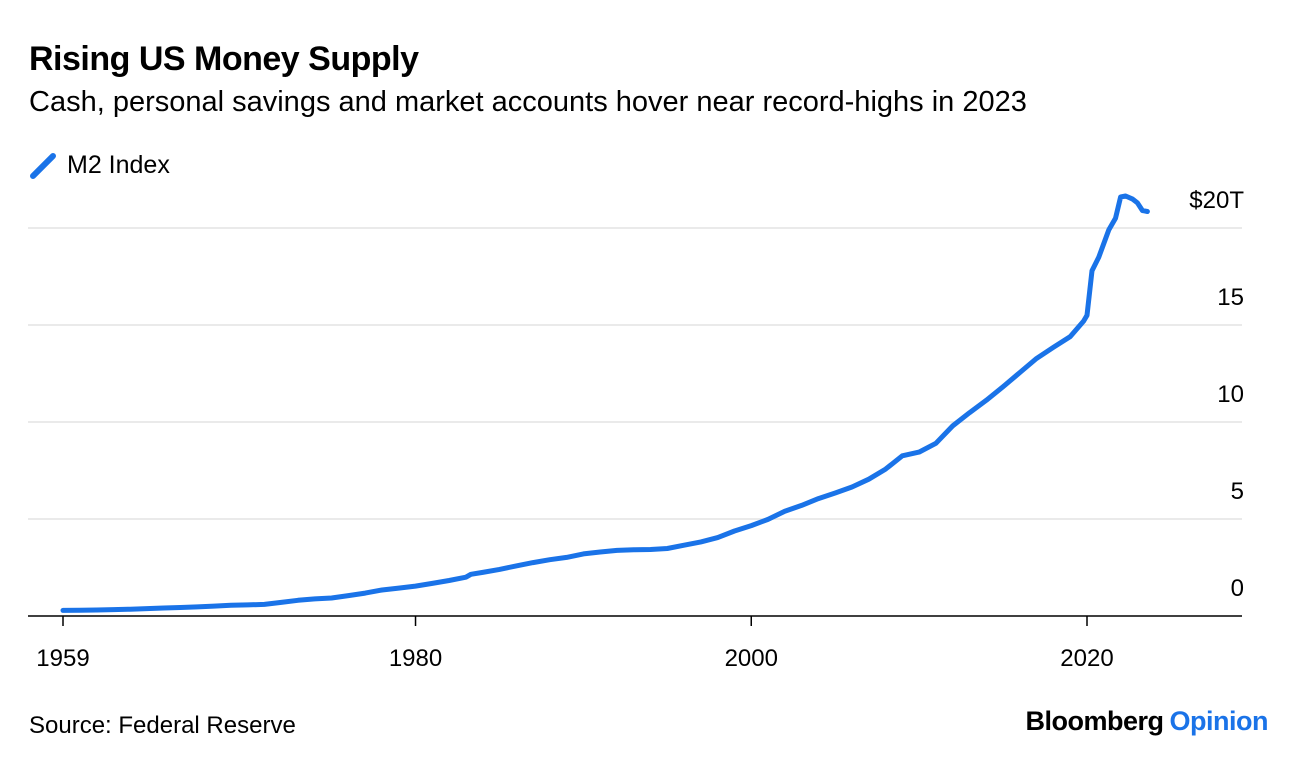  Describe the element at coordinates (162, 725) in the screenshot. I see `source-note: Source: Federal Reserve` at that location.